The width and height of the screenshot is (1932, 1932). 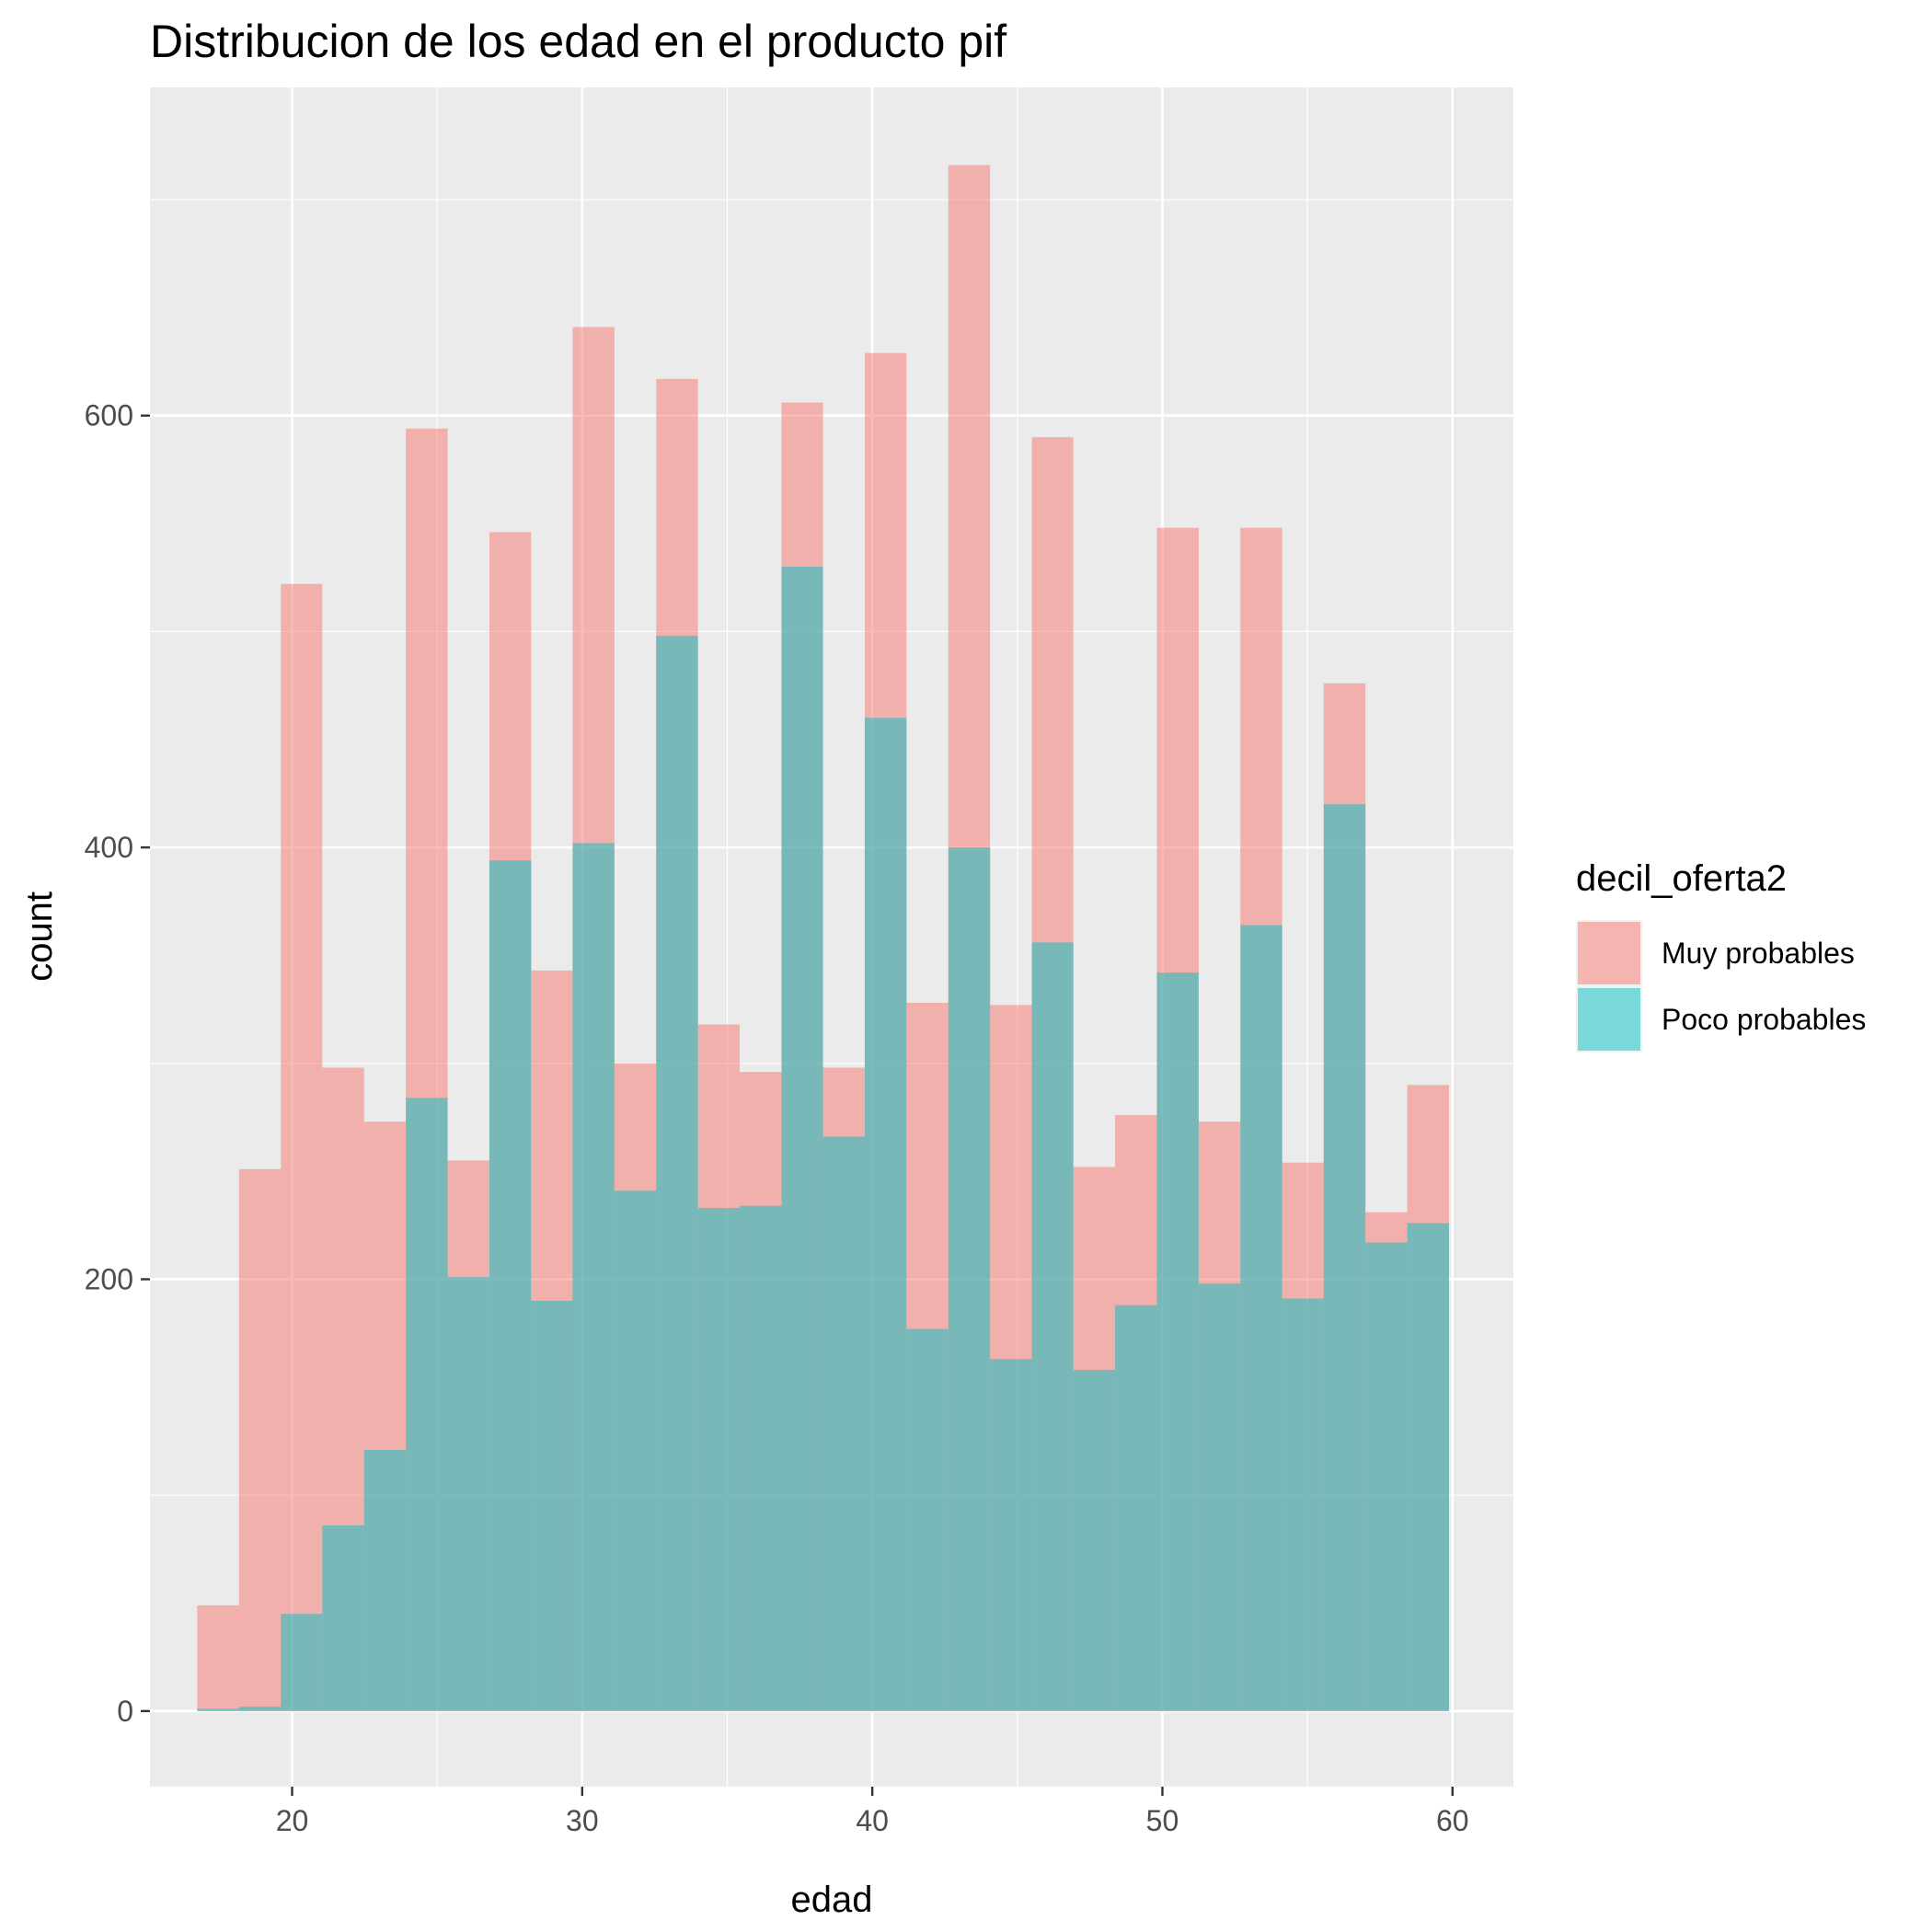 I want to click on legend-title: decil_oferta2, so click(x=1681, y=878).